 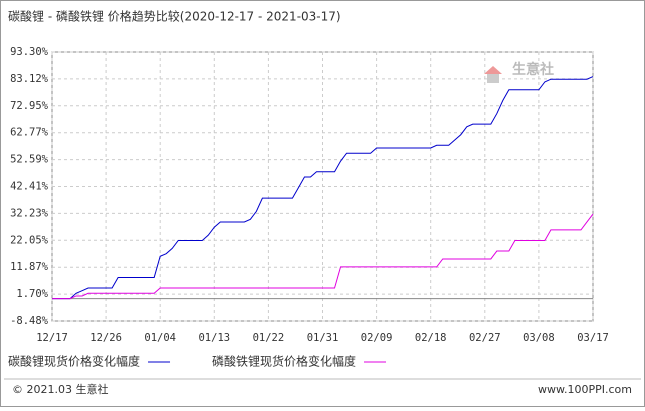 What do you see at coordinates (593, 338) in the screenshot?
I see `x-tick-label: 03/17` at bounding box center [593, 338].